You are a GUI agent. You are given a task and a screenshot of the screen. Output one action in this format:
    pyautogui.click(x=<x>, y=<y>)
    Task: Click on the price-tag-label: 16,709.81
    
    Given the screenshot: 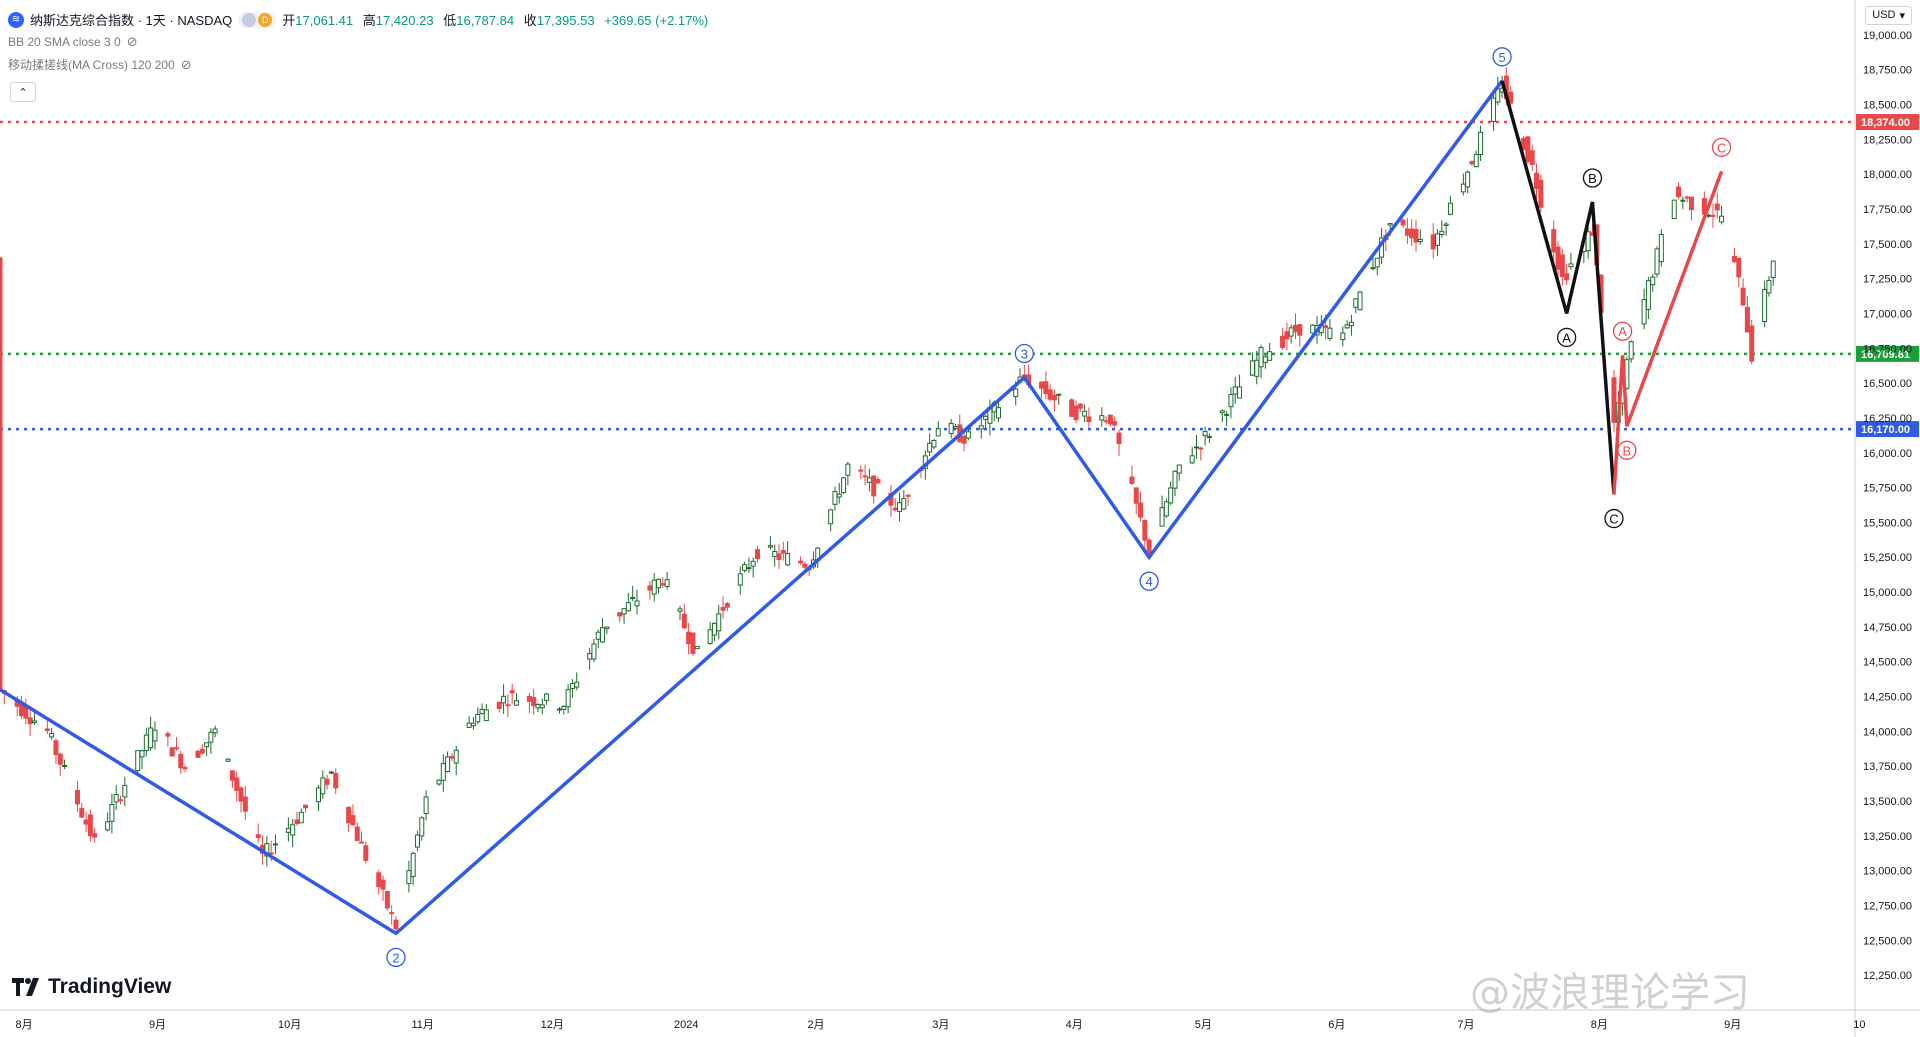 What is the action you would take?
    pyautogui.click(x=1885, y=355)
    